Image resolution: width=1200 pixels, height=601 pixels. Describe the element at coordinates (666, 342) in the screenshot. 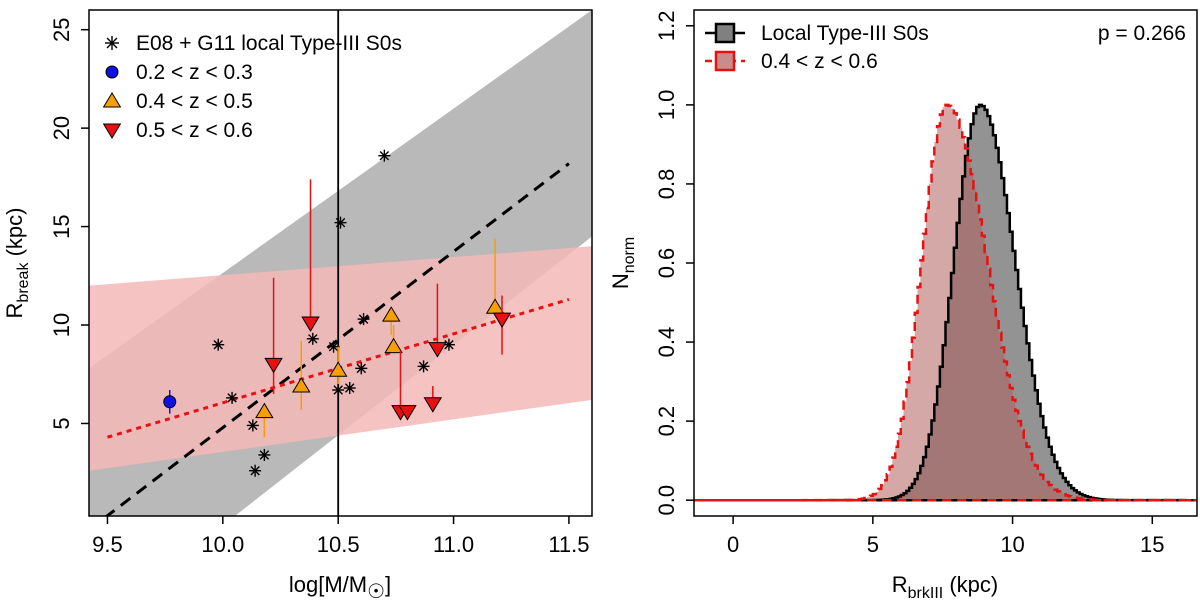

I see `right-y-tick-label: 0.4` at that location.